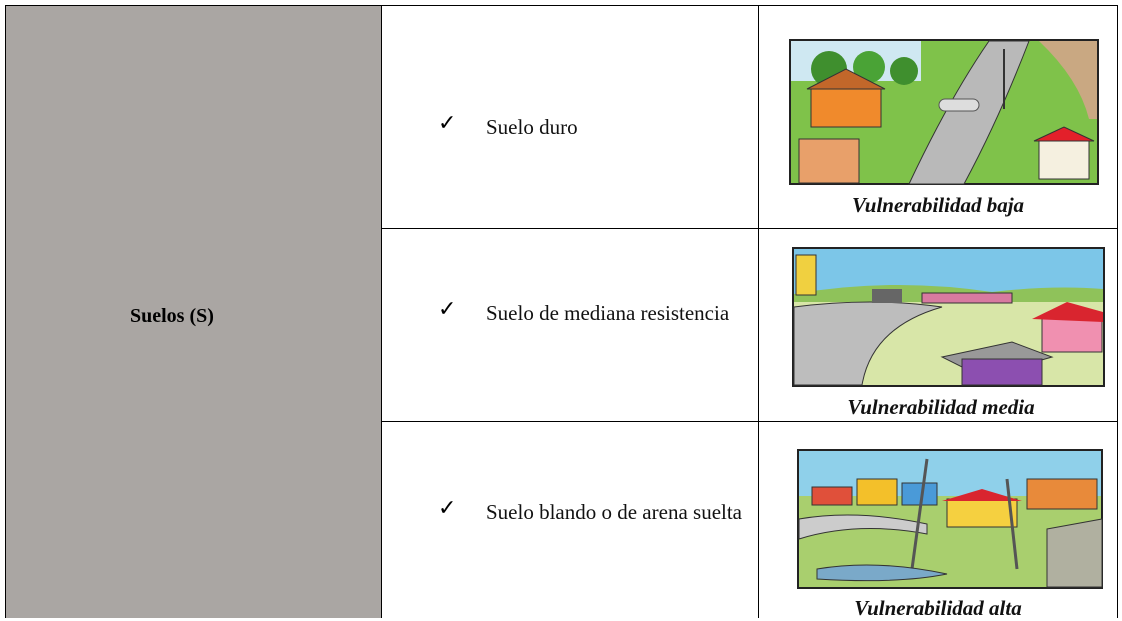  What do you see at coordinates (614, 512) in the screenshot?
I see `soil-type: Suelo blando o de arena suelta` at bounding box center [614, 512].